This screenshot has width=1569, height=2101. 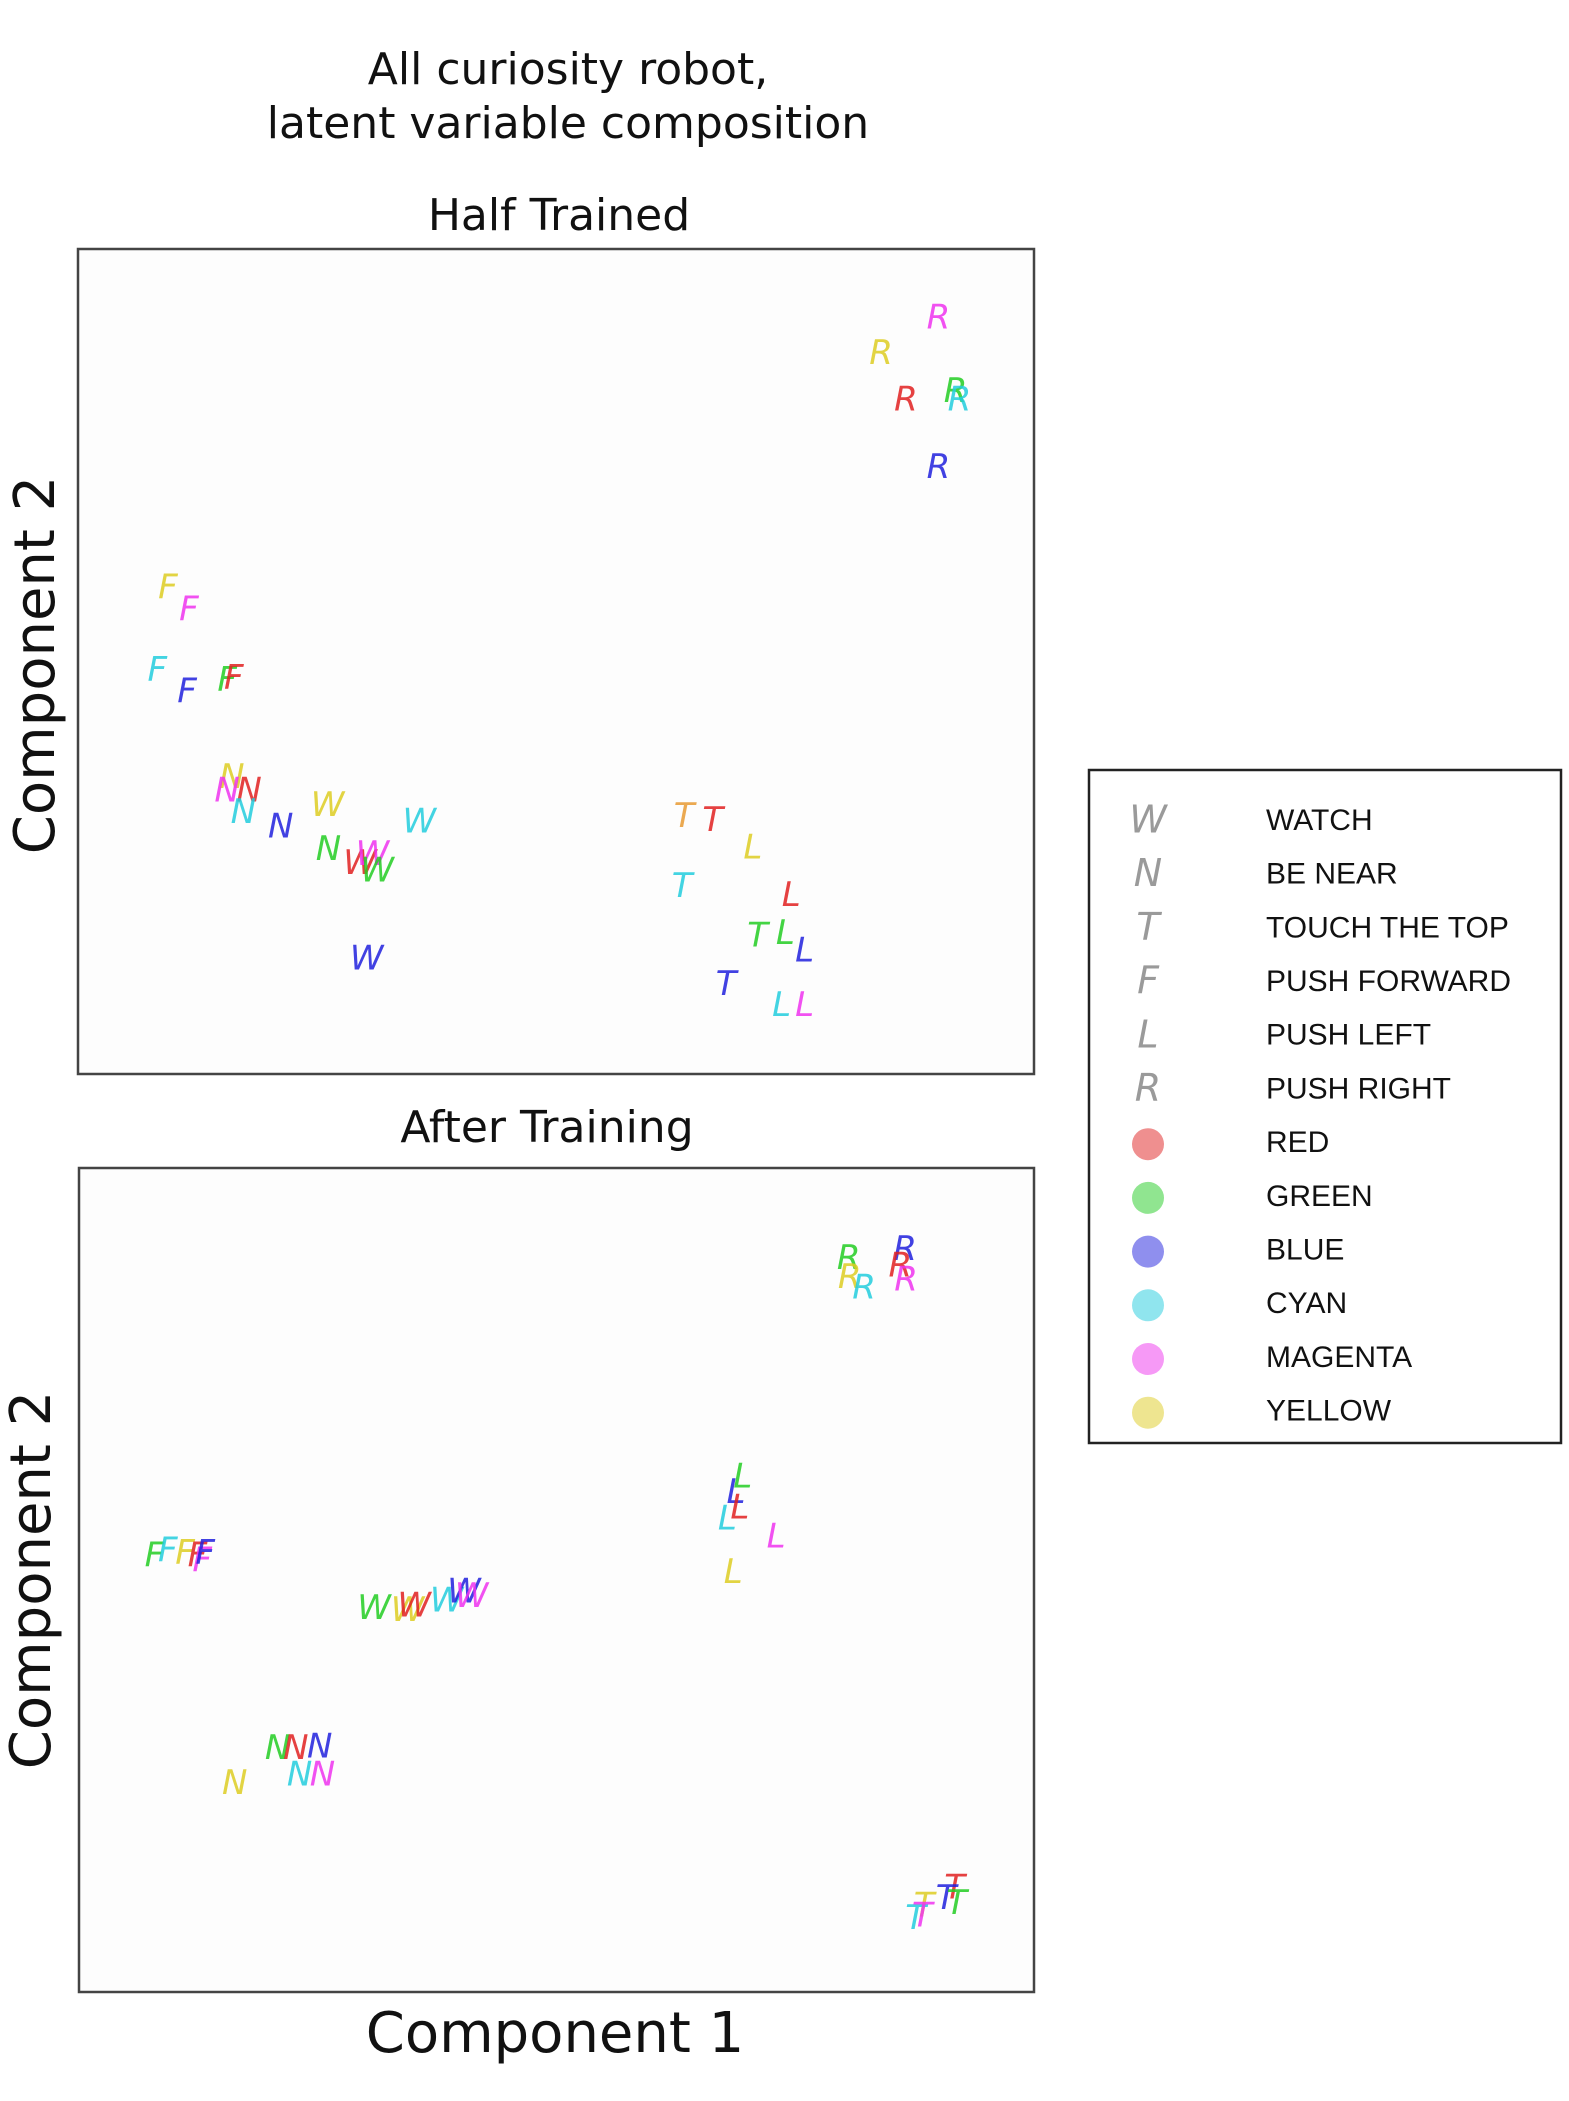 I want to click on legend-label-watch: WATCH, so click(x=1319, y=820).